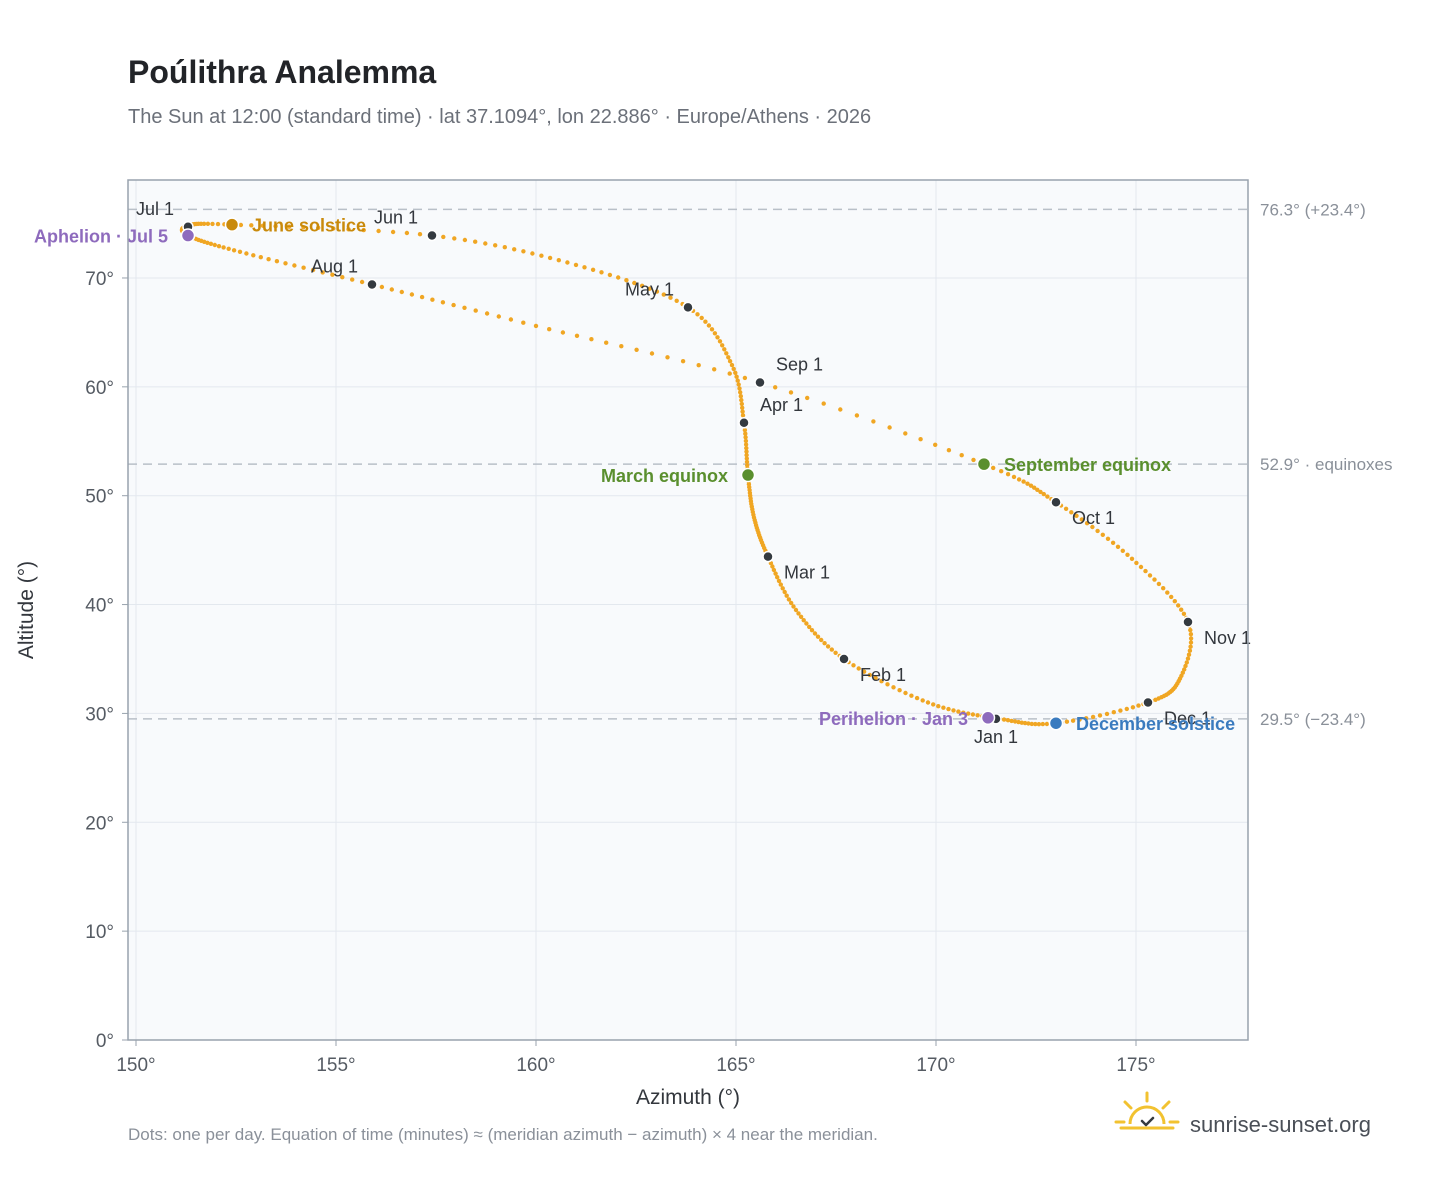 Image resolution: width=1448 pixels, height=1188 pixels. Describe the element at coordinates (334, 267) in the screenshot. I see `month-marker-label: Aug 1` at that location.